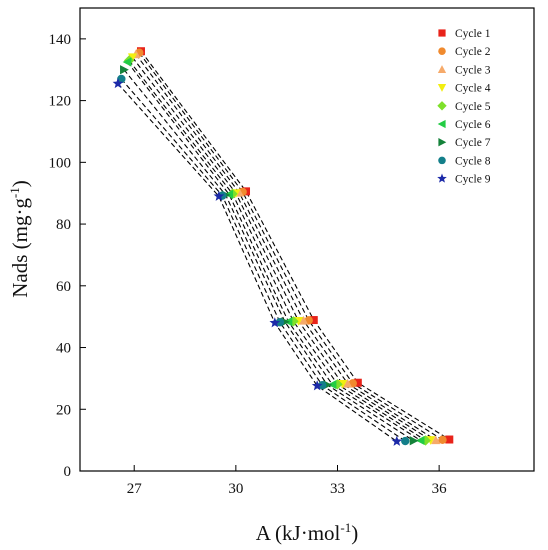 The width and height of the screenshot is (548, 550). I want to click on y-tick-label: 40, so click(63, 349).